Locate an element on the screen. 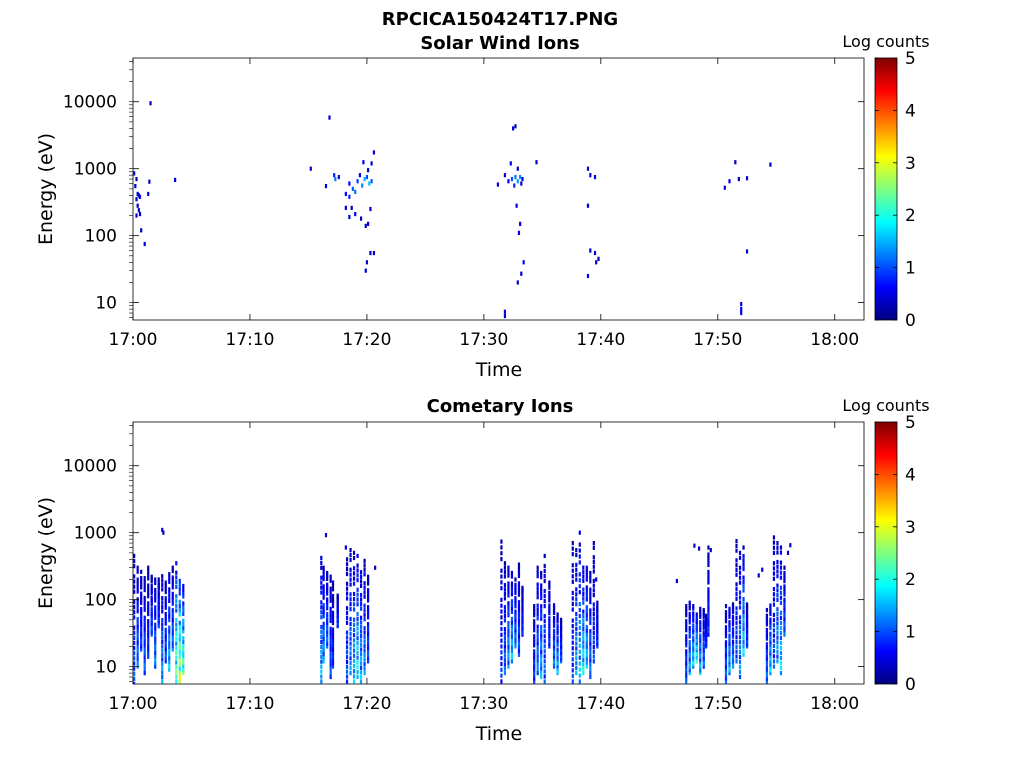 The image size is (1024, 772). colorbar-tick-label: 3 is located at coordinates (910, 164).